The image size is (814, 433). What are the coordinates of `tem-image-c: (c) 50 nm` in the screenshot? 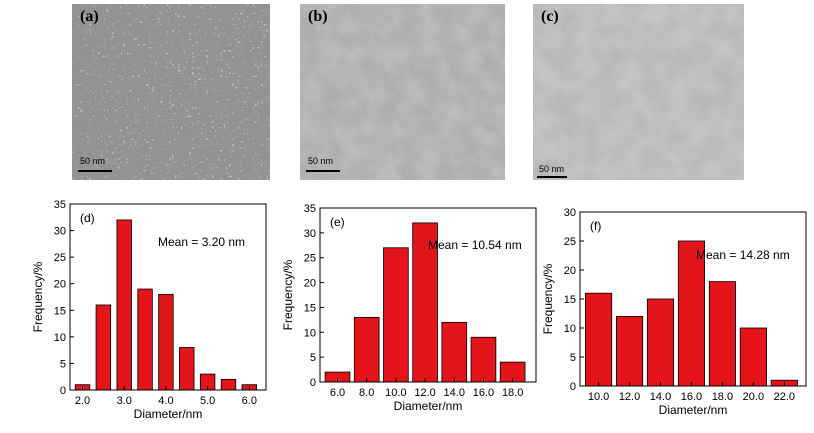 It's located at (638, 92).